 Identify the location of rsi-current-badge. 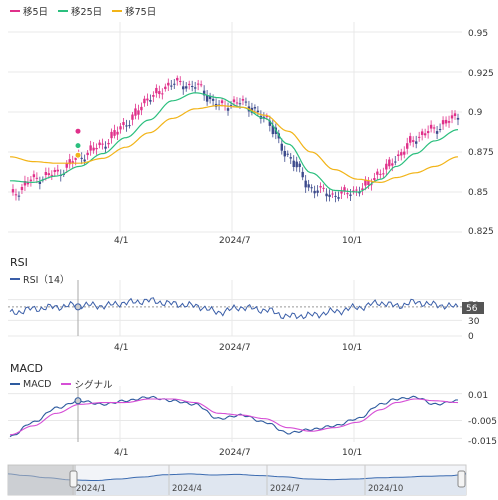
(473, 308).